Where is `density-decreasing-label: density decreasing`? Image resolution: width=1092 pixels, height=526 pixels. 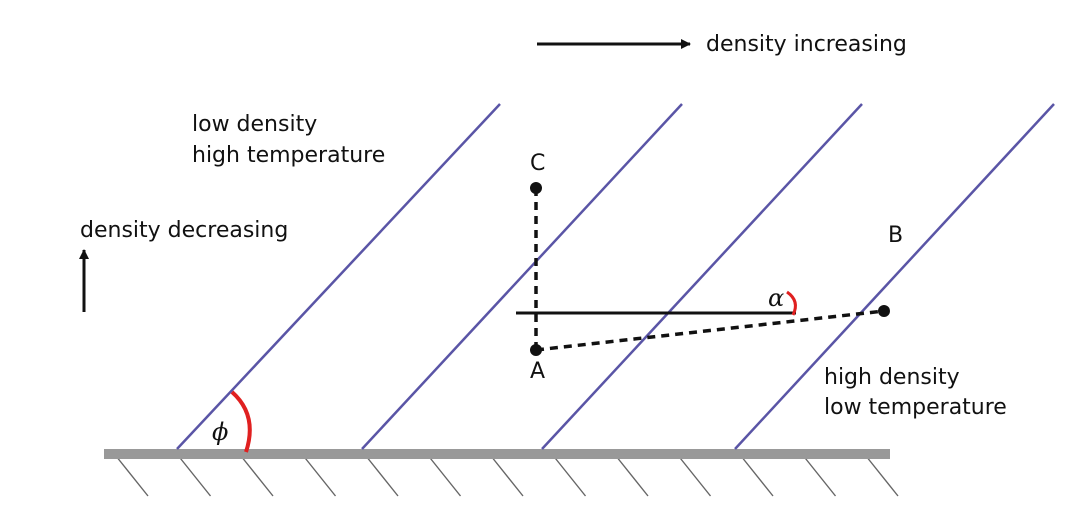 density-decreasing-label: density decreasing is located at coordinates (184, 230).